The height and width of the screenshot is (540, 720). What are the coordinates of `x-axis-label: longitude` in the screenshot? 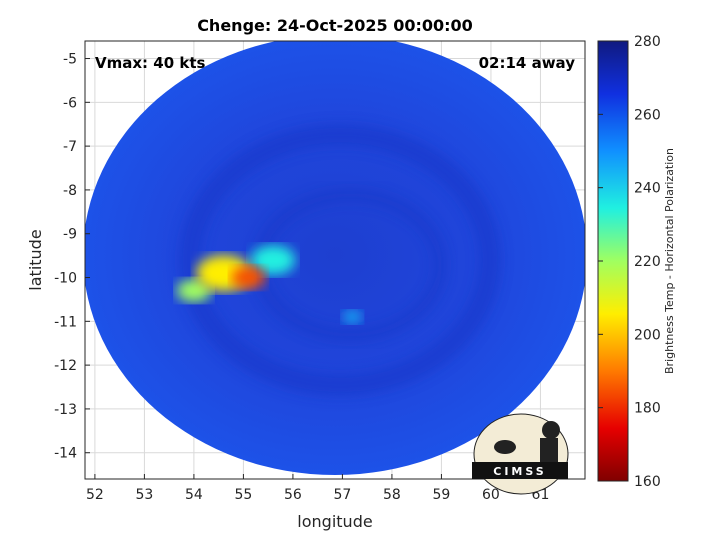 It's located at (334, 521).